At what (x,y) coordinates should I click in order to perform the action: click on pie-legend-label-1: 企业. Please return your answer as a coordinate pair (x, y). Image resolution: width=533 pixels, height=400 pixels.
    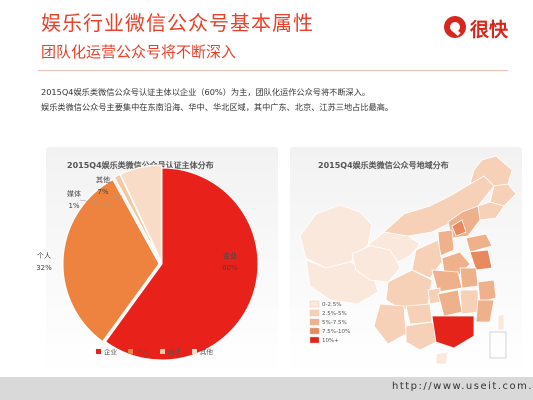
    Looking at the image, I should click on (111, 351).